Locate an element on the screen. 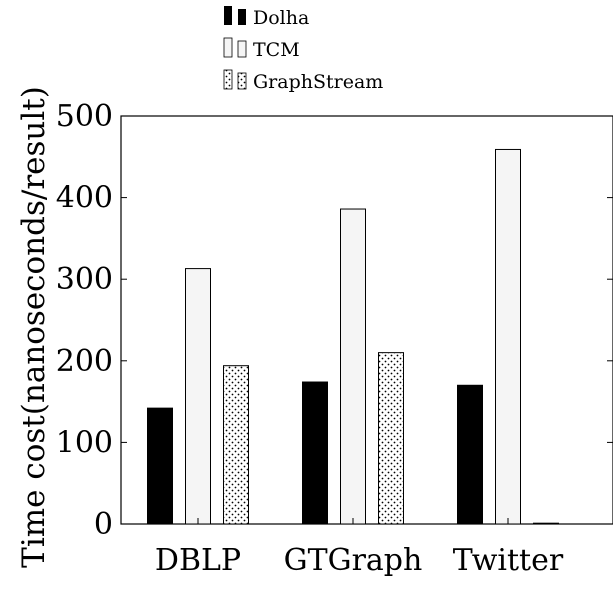 The width and height of the screenshot is (613, 597). y-tick-label-0: 0 is located at coordinates (103, 524).